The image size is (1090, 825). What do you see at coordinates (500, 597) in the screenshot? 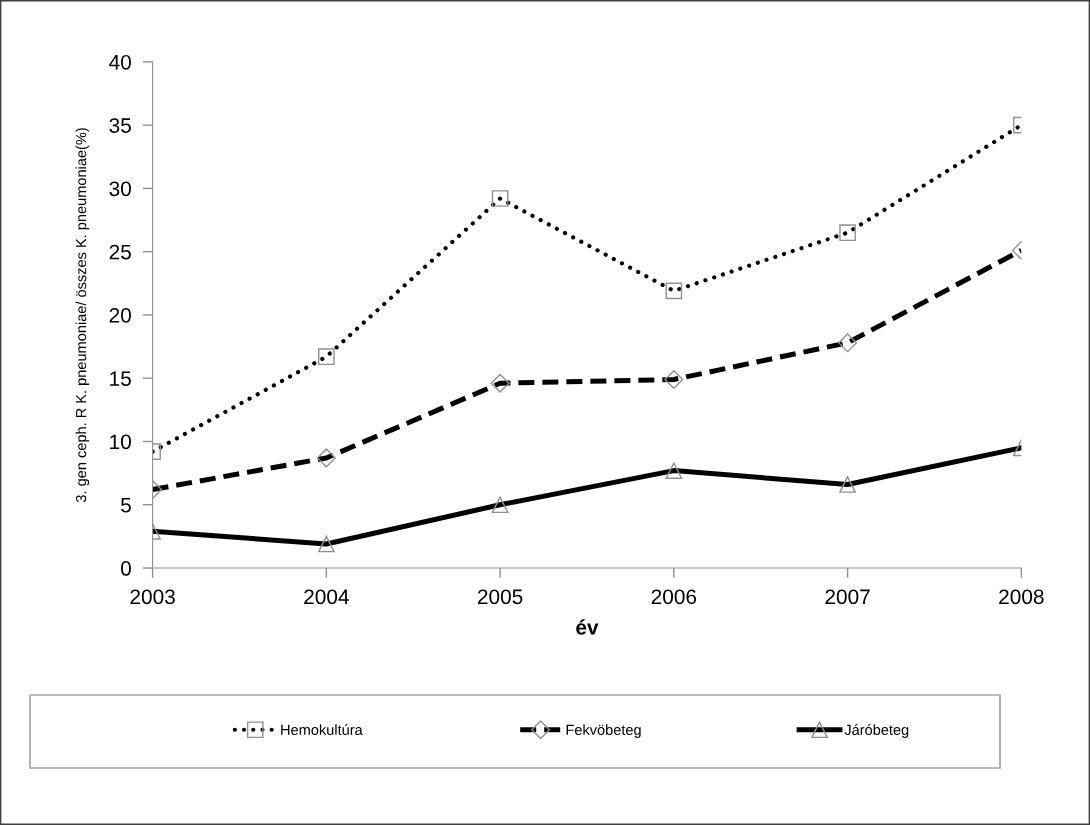
I see `x-tick-label: 2005` at bounding box center [500, 597].